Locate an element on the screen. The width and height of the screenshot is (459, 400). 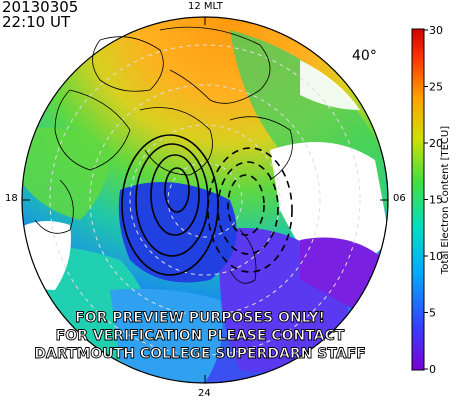
colorbar-tick-label: 10 is located at coordinates (436, 256).